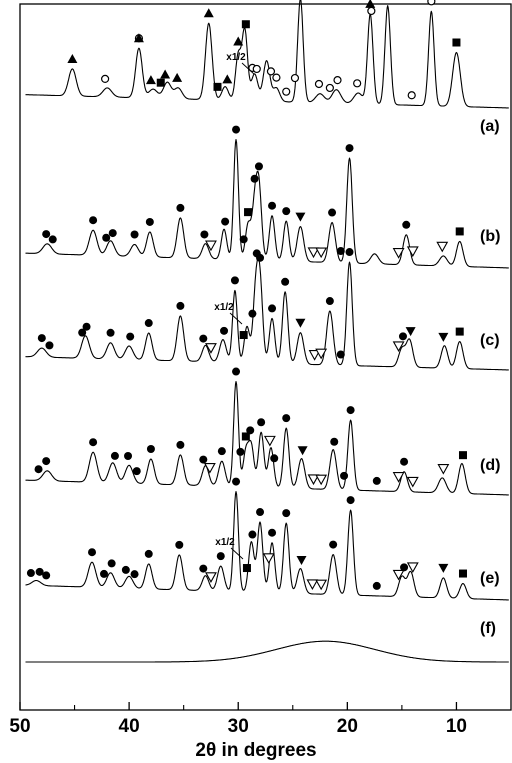  I want to click on x-axis-title: 2θ in degrees, so click(255, 750).